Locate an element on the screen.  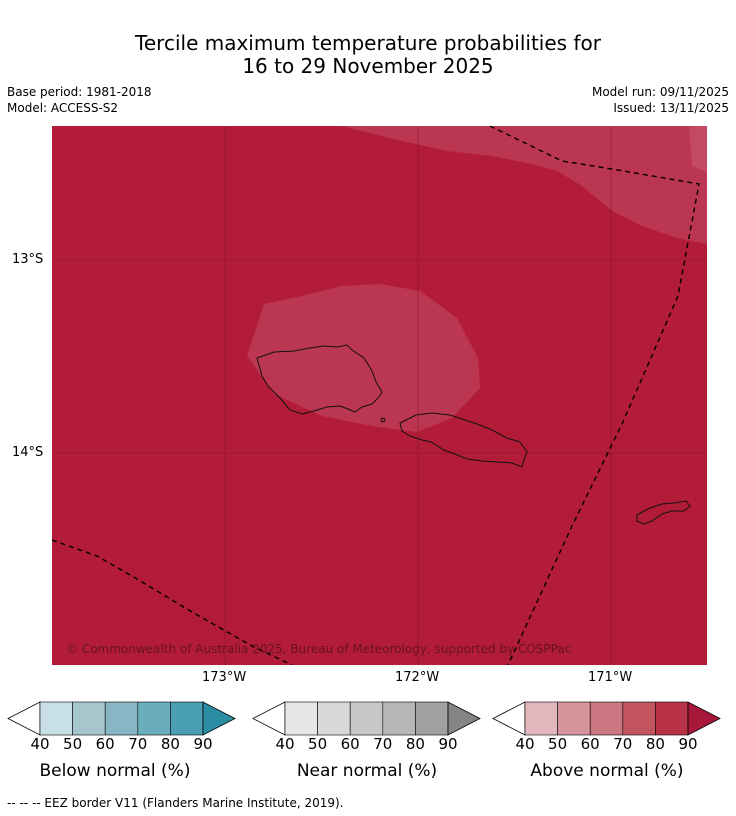
coast-manono is located at coordinates (383, 420).